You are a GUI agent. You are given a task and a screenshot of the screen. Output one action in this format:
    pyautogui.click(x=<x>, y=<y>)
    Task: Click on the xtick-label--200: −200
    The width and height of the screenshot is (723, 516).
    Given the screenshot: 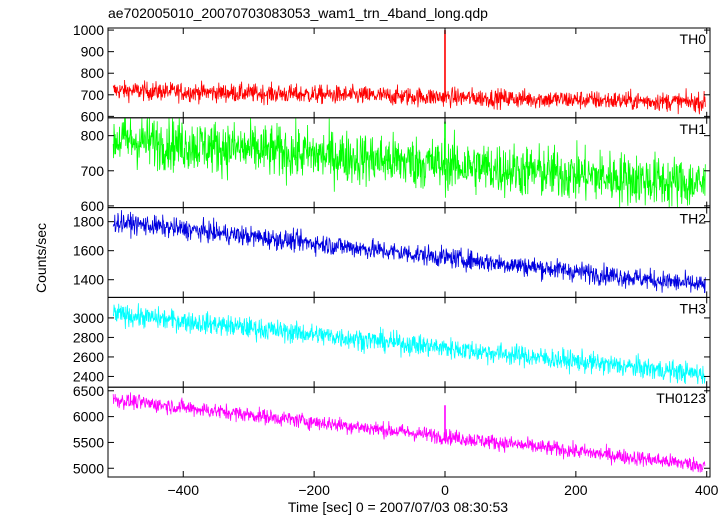 What is the action you would take?
    pyautogui.click(x=314, y=490)
    